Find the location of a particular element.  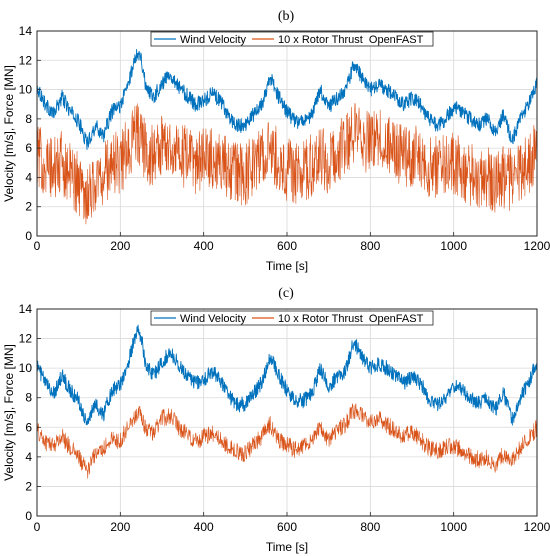

series-line-10-x-rotor-thrust-openfast is located at coordinates (287, 441).